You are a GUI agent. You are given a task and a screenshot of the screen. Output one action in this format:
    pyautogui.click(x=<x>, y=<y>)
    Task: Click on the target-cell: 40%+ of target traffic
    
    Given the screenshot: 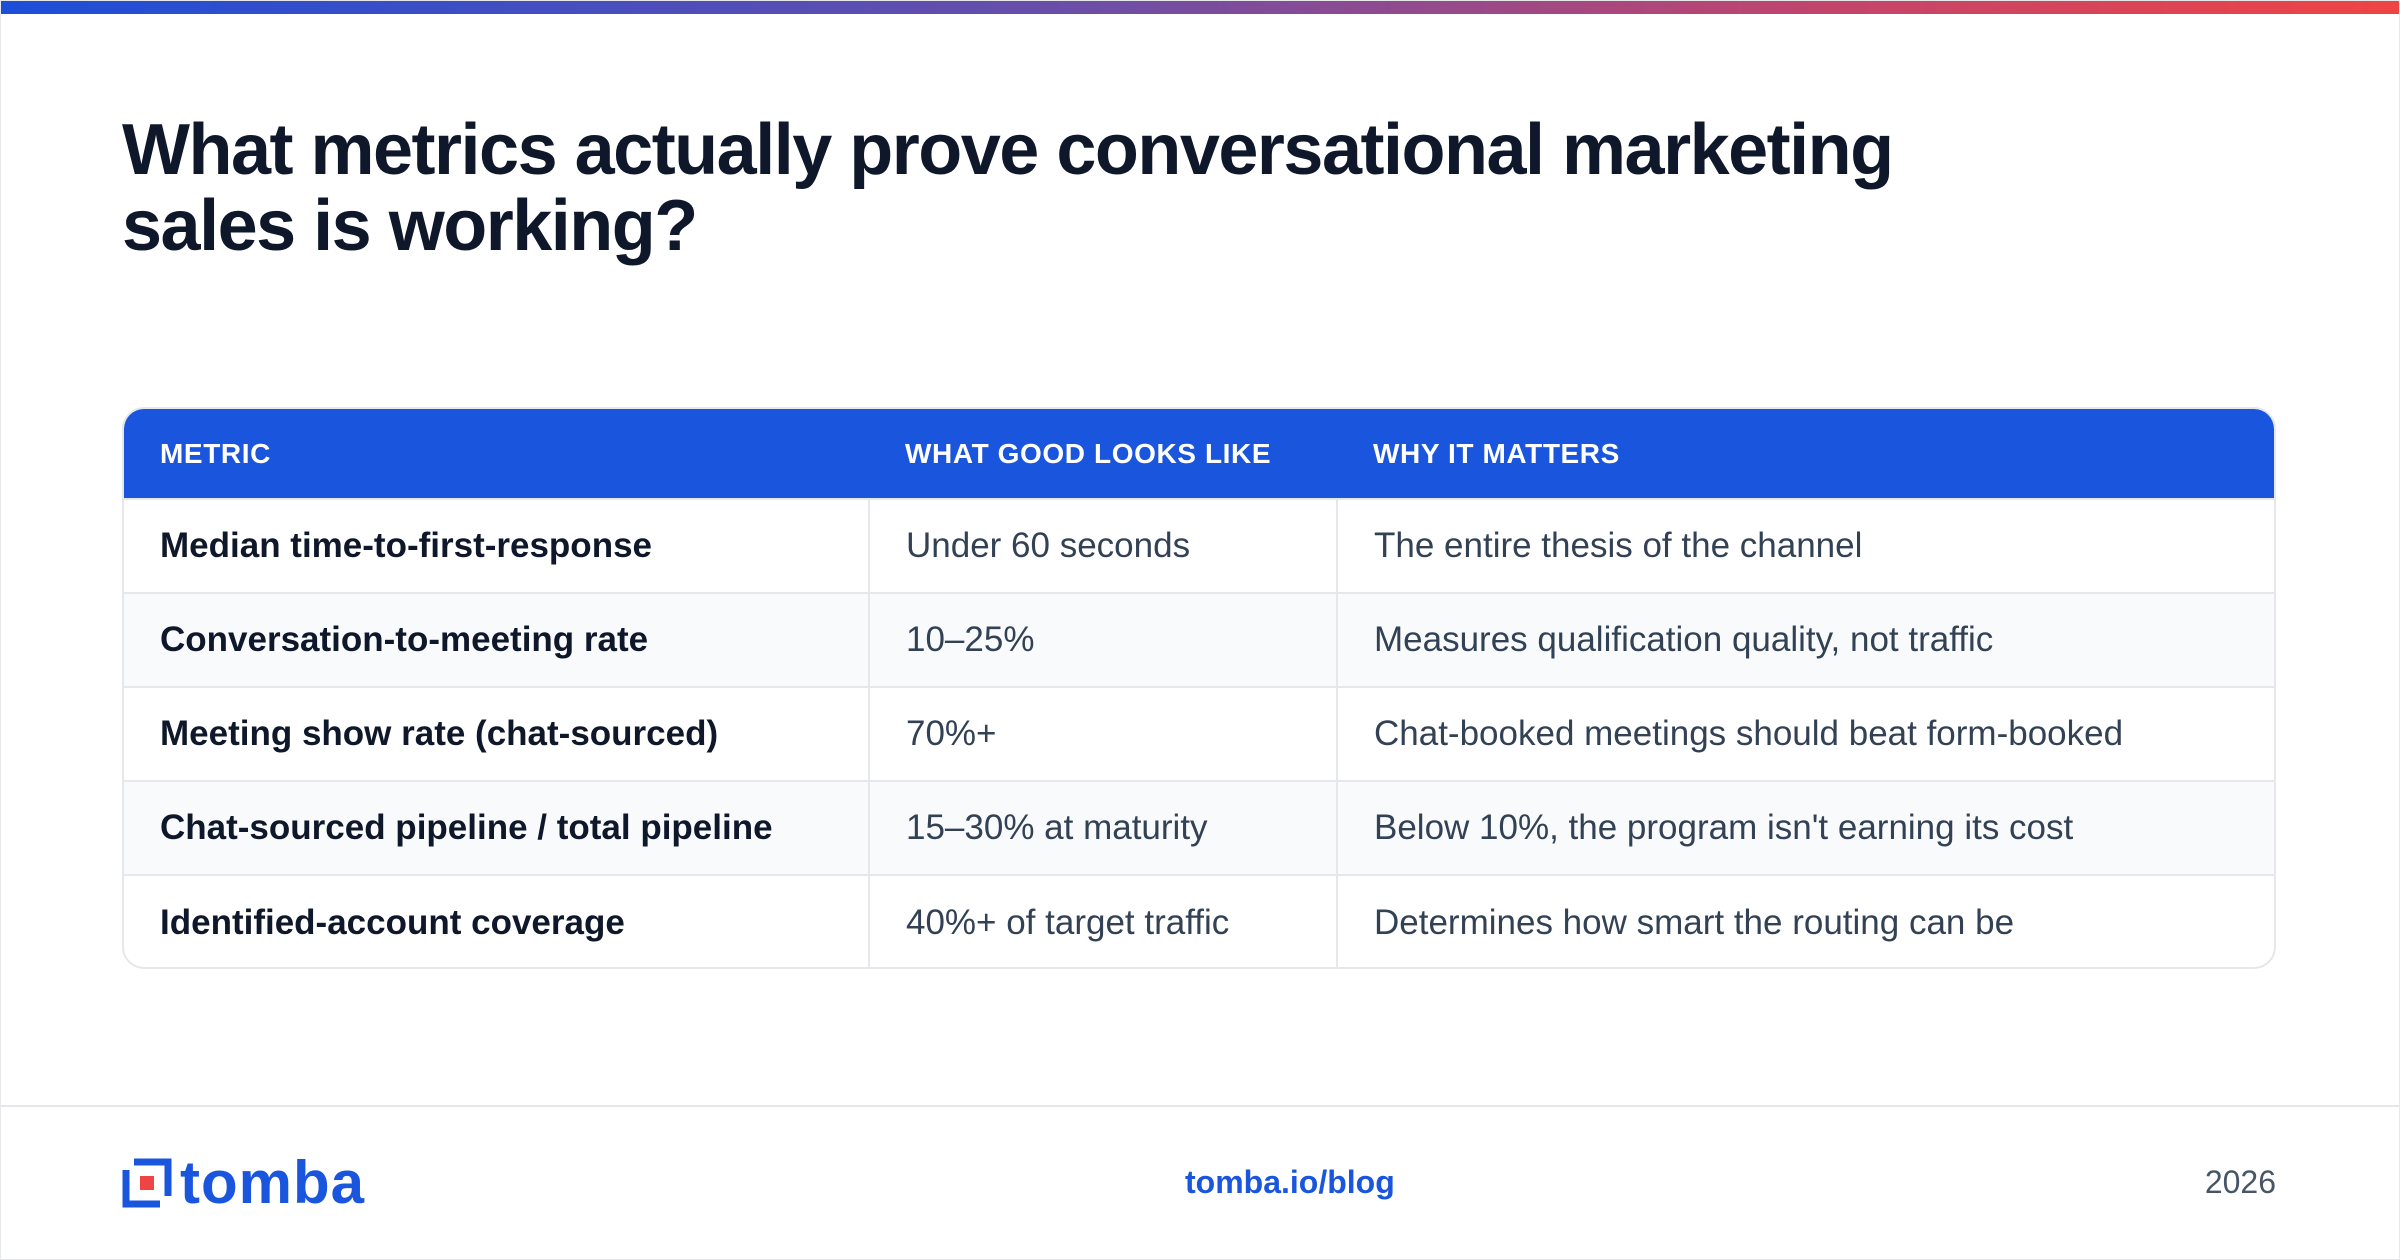 What is the action you would take?
    pyautogui.click(x=1102, y=920)
    